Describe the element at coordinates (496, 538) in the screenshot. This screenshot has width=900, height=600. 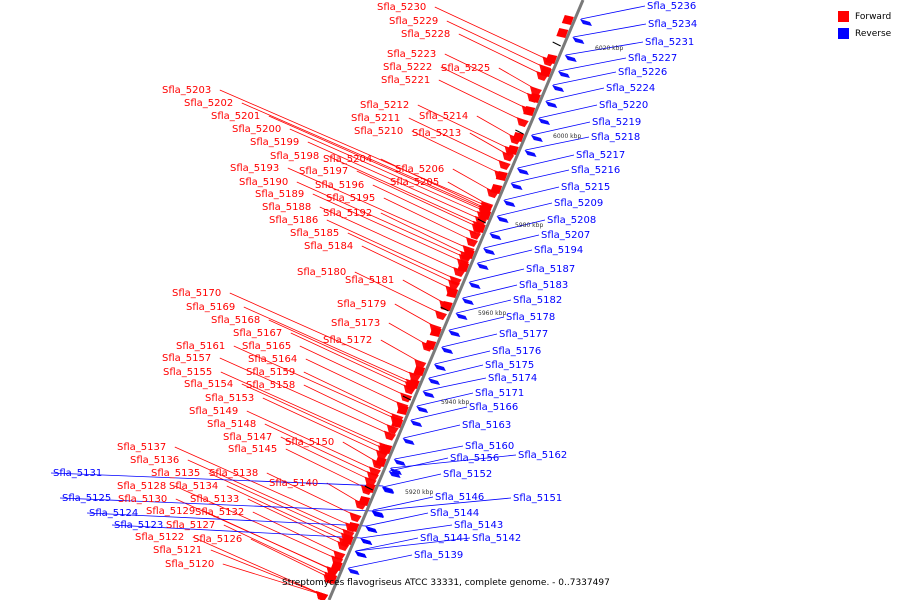
I see `gene-label: Sfla_5142` at that location.